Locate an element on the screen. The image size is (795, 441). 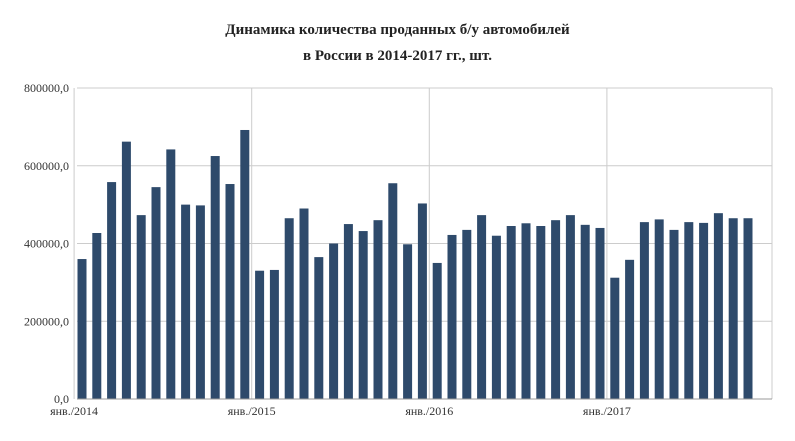
x-tick-label: янв./2015 is located at coordinates (252, 411).